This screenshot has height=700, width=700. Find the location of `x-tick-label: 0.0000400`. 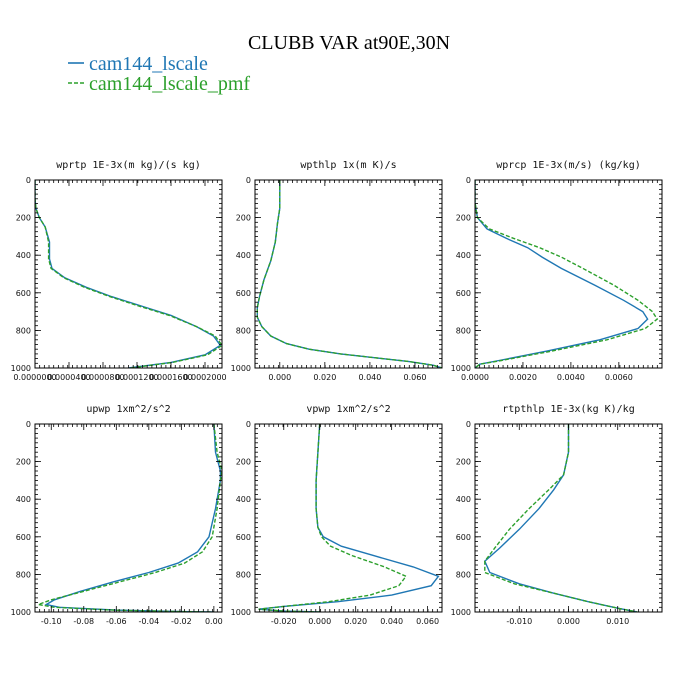

x-tick-label: 0.0000400 is located at coordinates (68, 377).